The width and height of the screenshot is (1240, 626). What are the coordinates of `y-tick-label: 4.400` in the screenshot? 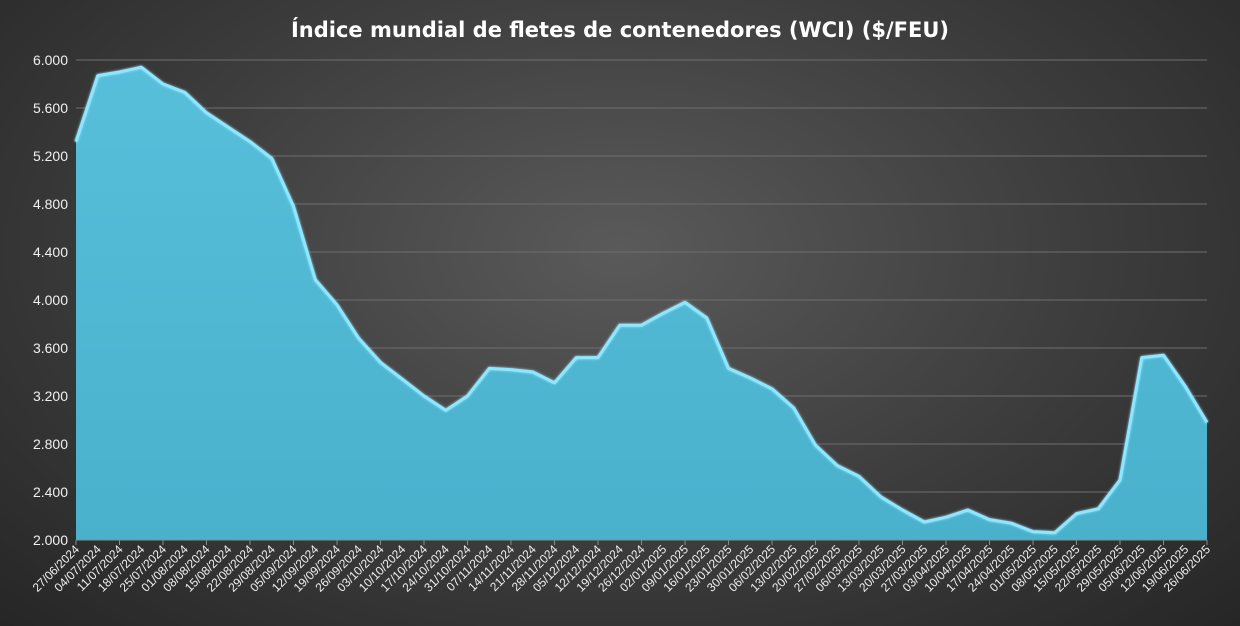 It's located at (50, 252).